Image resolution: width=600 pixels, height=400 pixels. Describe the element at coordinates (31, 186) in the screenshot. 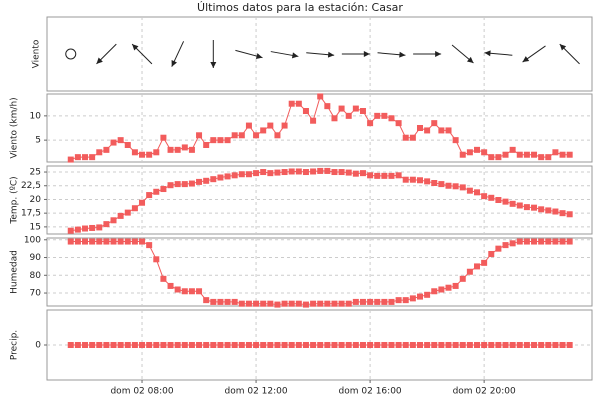

I see `y-tick-label: 22,5` at that location.